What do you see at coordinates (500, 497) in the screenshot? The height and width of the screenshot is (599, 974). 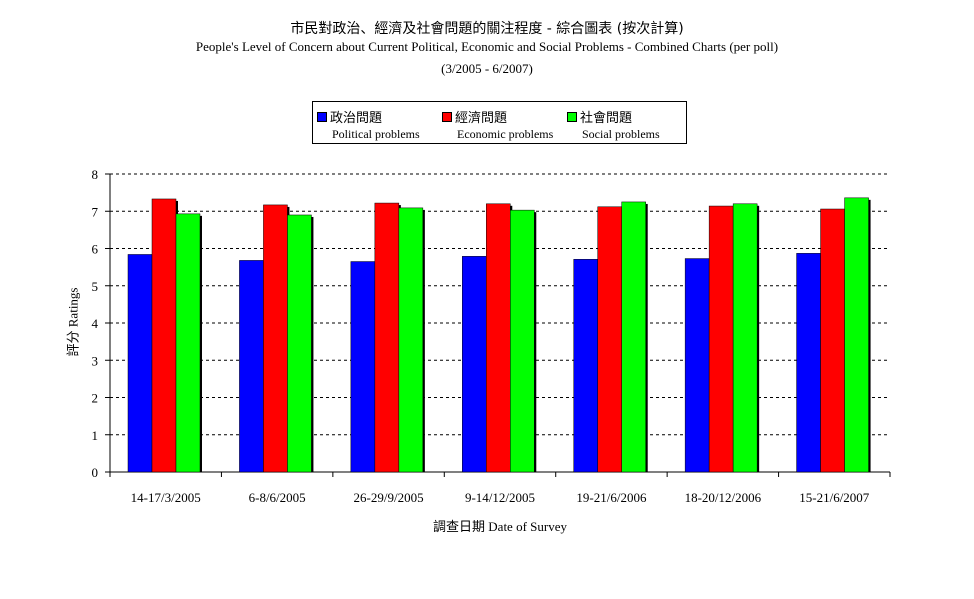 I see `x-tick-label: 9-14/12/2005` at bounding box center [500, 497].